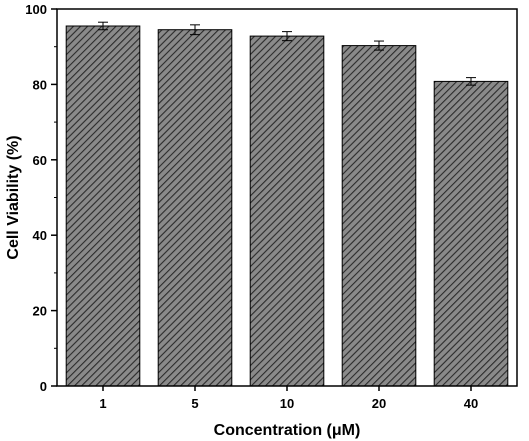  What do you see at coordinates (13, 197) in the screenshot?
I see `y-axis-title: Cell Viability (%)` at bounding box center [13, 197].